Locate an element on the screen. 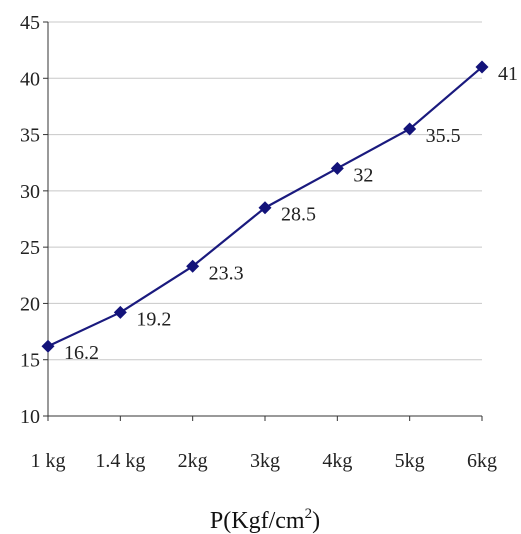 The width and height of the screenshot is (521, 534). data-label: 28.5 is located at coordinates (298, 215).